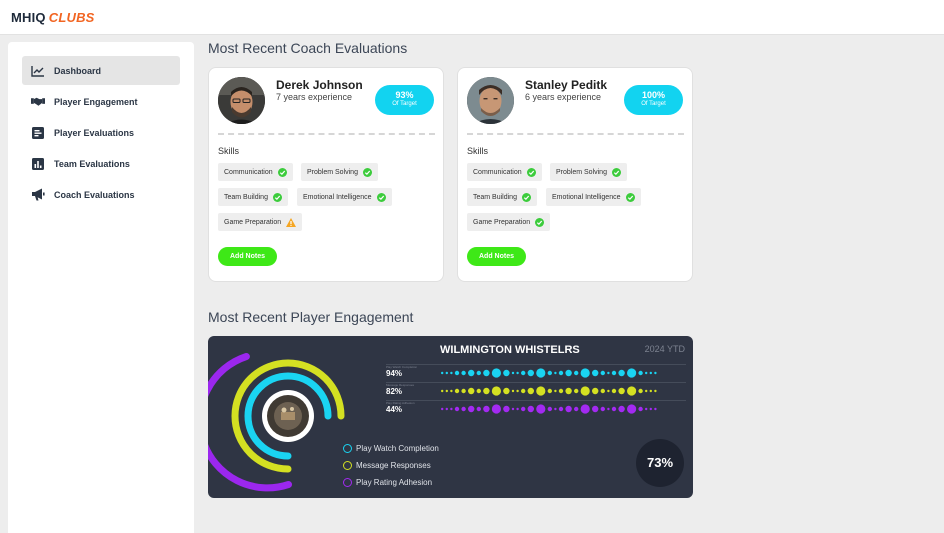  What do you see at coordinates (394, 409) in the screenshot?
I see `metric-value: 44%` at bounding box center [394, 409].